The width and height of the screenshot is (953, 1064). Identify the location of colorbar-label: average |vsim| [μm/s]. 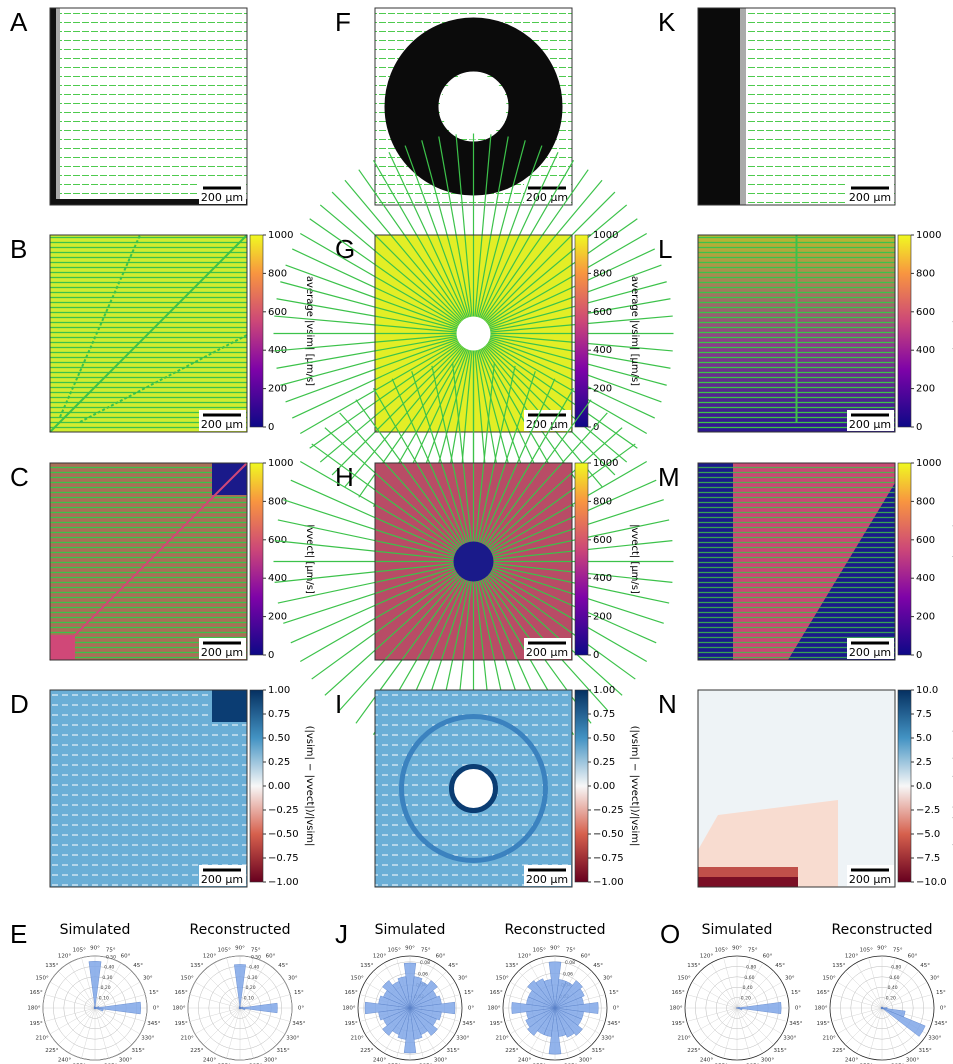
(634, 331).